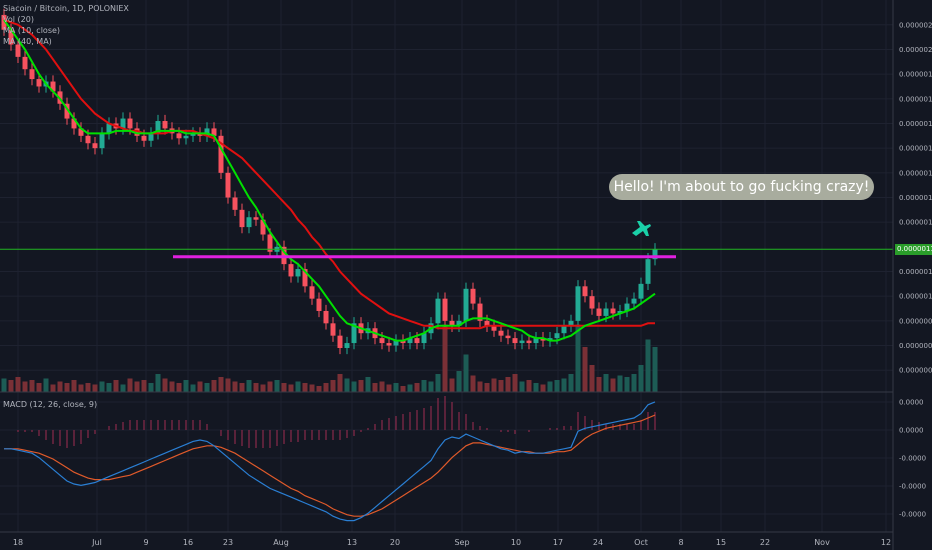 This screenshot has width=932, height=550. I want to click on plane-icon, so click(641, 228).